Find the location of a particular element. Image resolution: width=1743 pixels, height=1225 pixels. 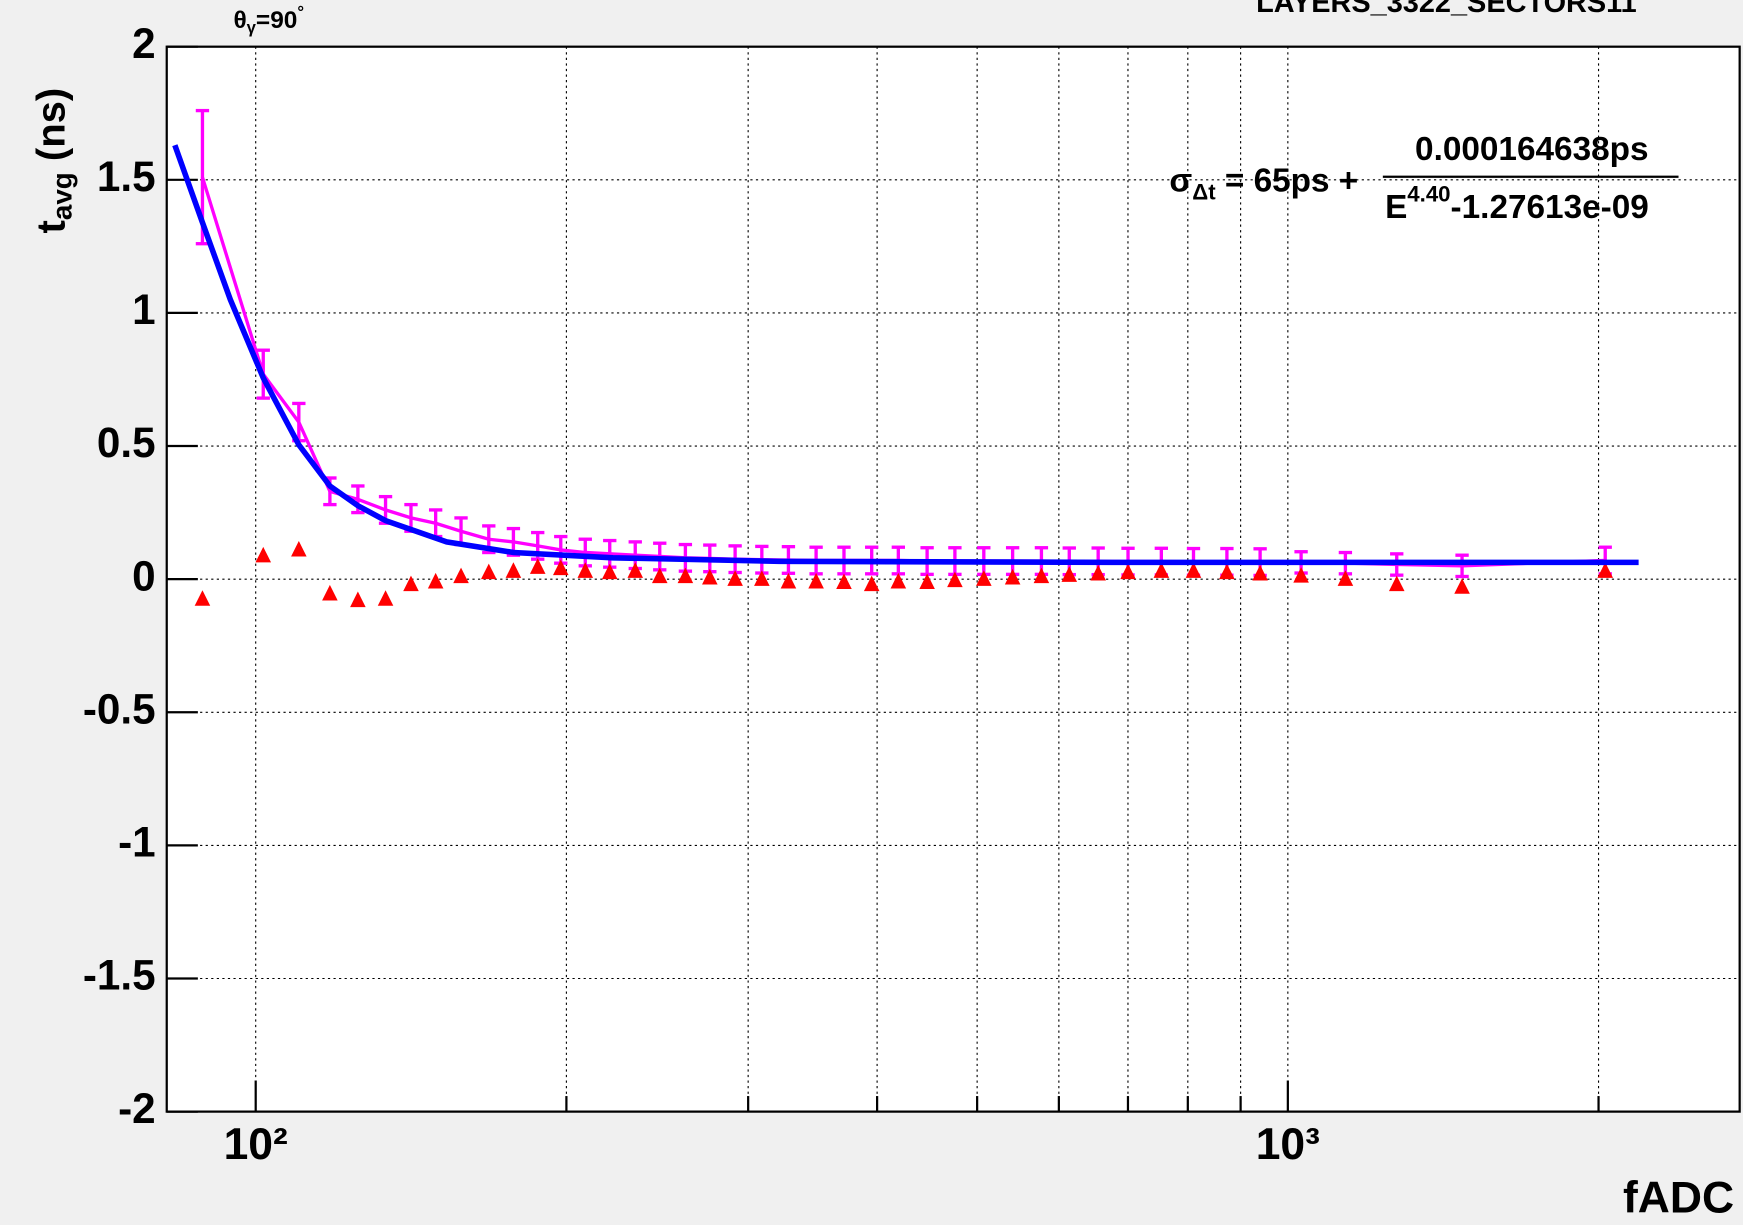

y-label-base: t is located at coordinates (51, 226).